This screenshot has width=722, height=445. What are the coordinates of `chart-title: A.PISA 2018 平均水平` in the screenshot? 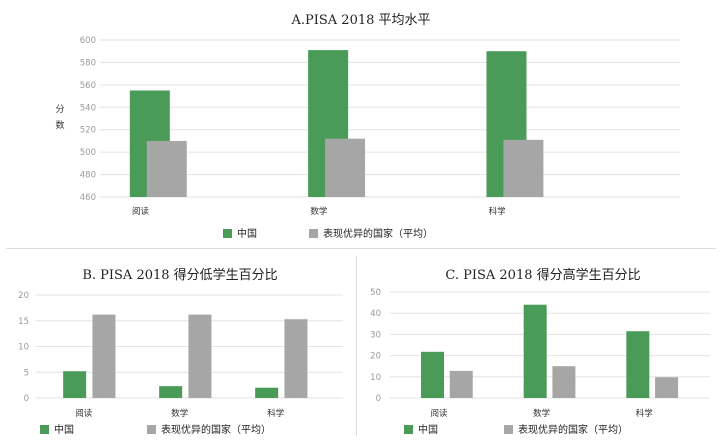 It's located at (360, 20).